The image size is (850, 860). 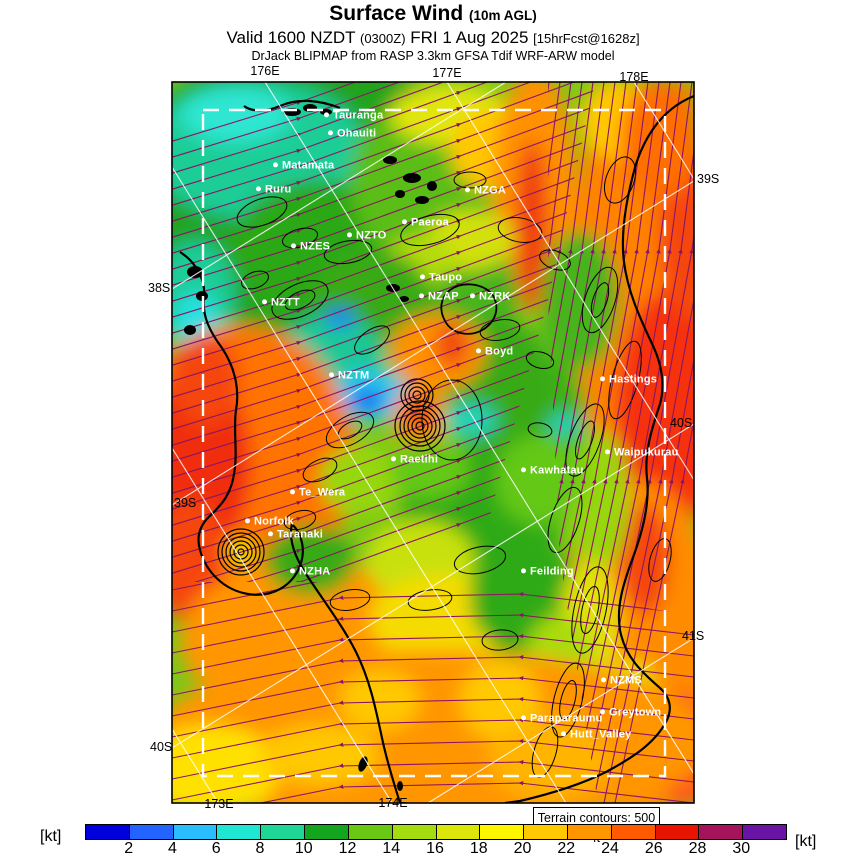 What do you see at coordinates (601, 734) in the screenshot?
I see `place-name: Hutt_Valley` at bounding box center [601, 734].